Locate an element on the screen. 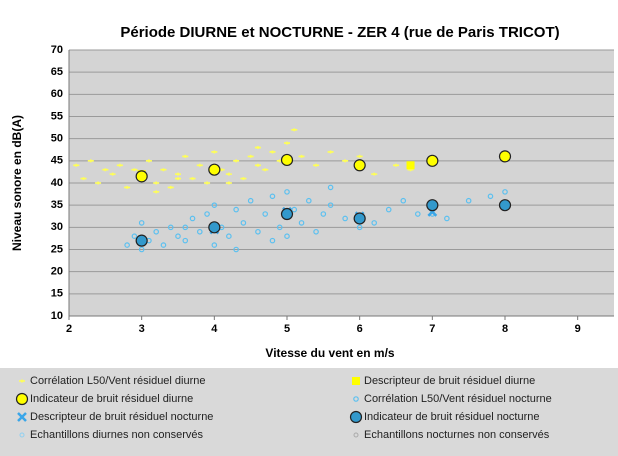 The height and width of the screenshot is (456, 618). y-tick-label: 45 is located at coordinates (57, 161).